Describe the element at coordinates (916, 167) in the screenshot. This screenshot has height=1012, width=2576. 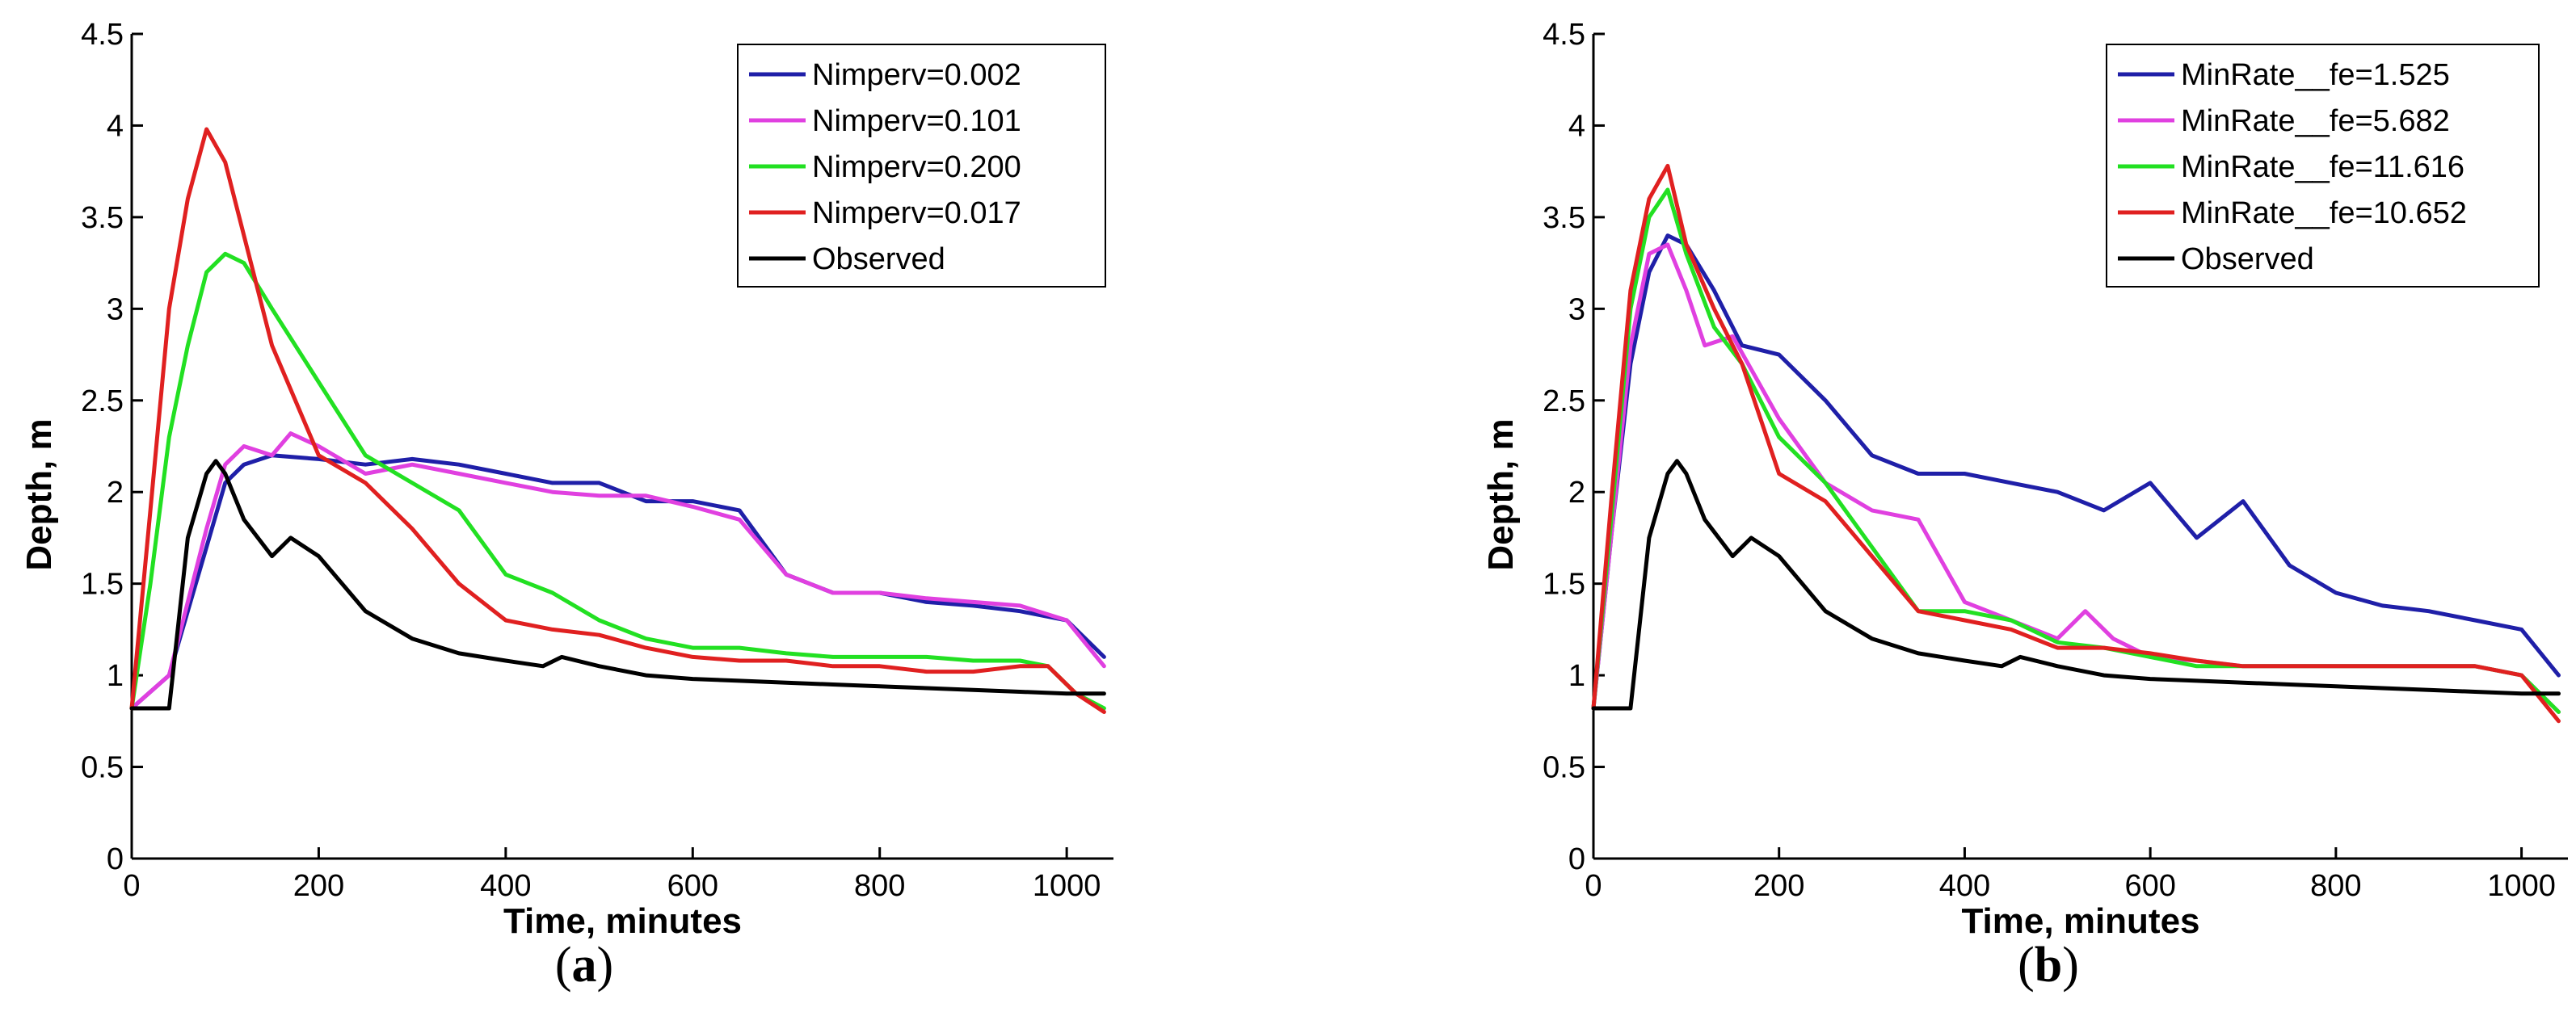
I see `legend-entry: Nimperv=0.200` at that location.